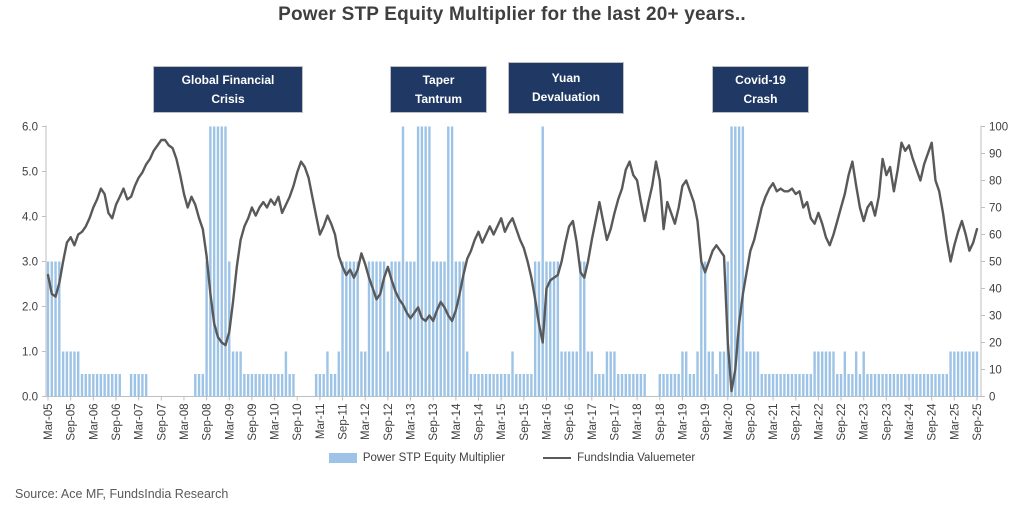 The image size is (1024, 509). Describe the element at coordinates (978, 422) in the screenshot. I see `svg-text: Sep-25` at that location.